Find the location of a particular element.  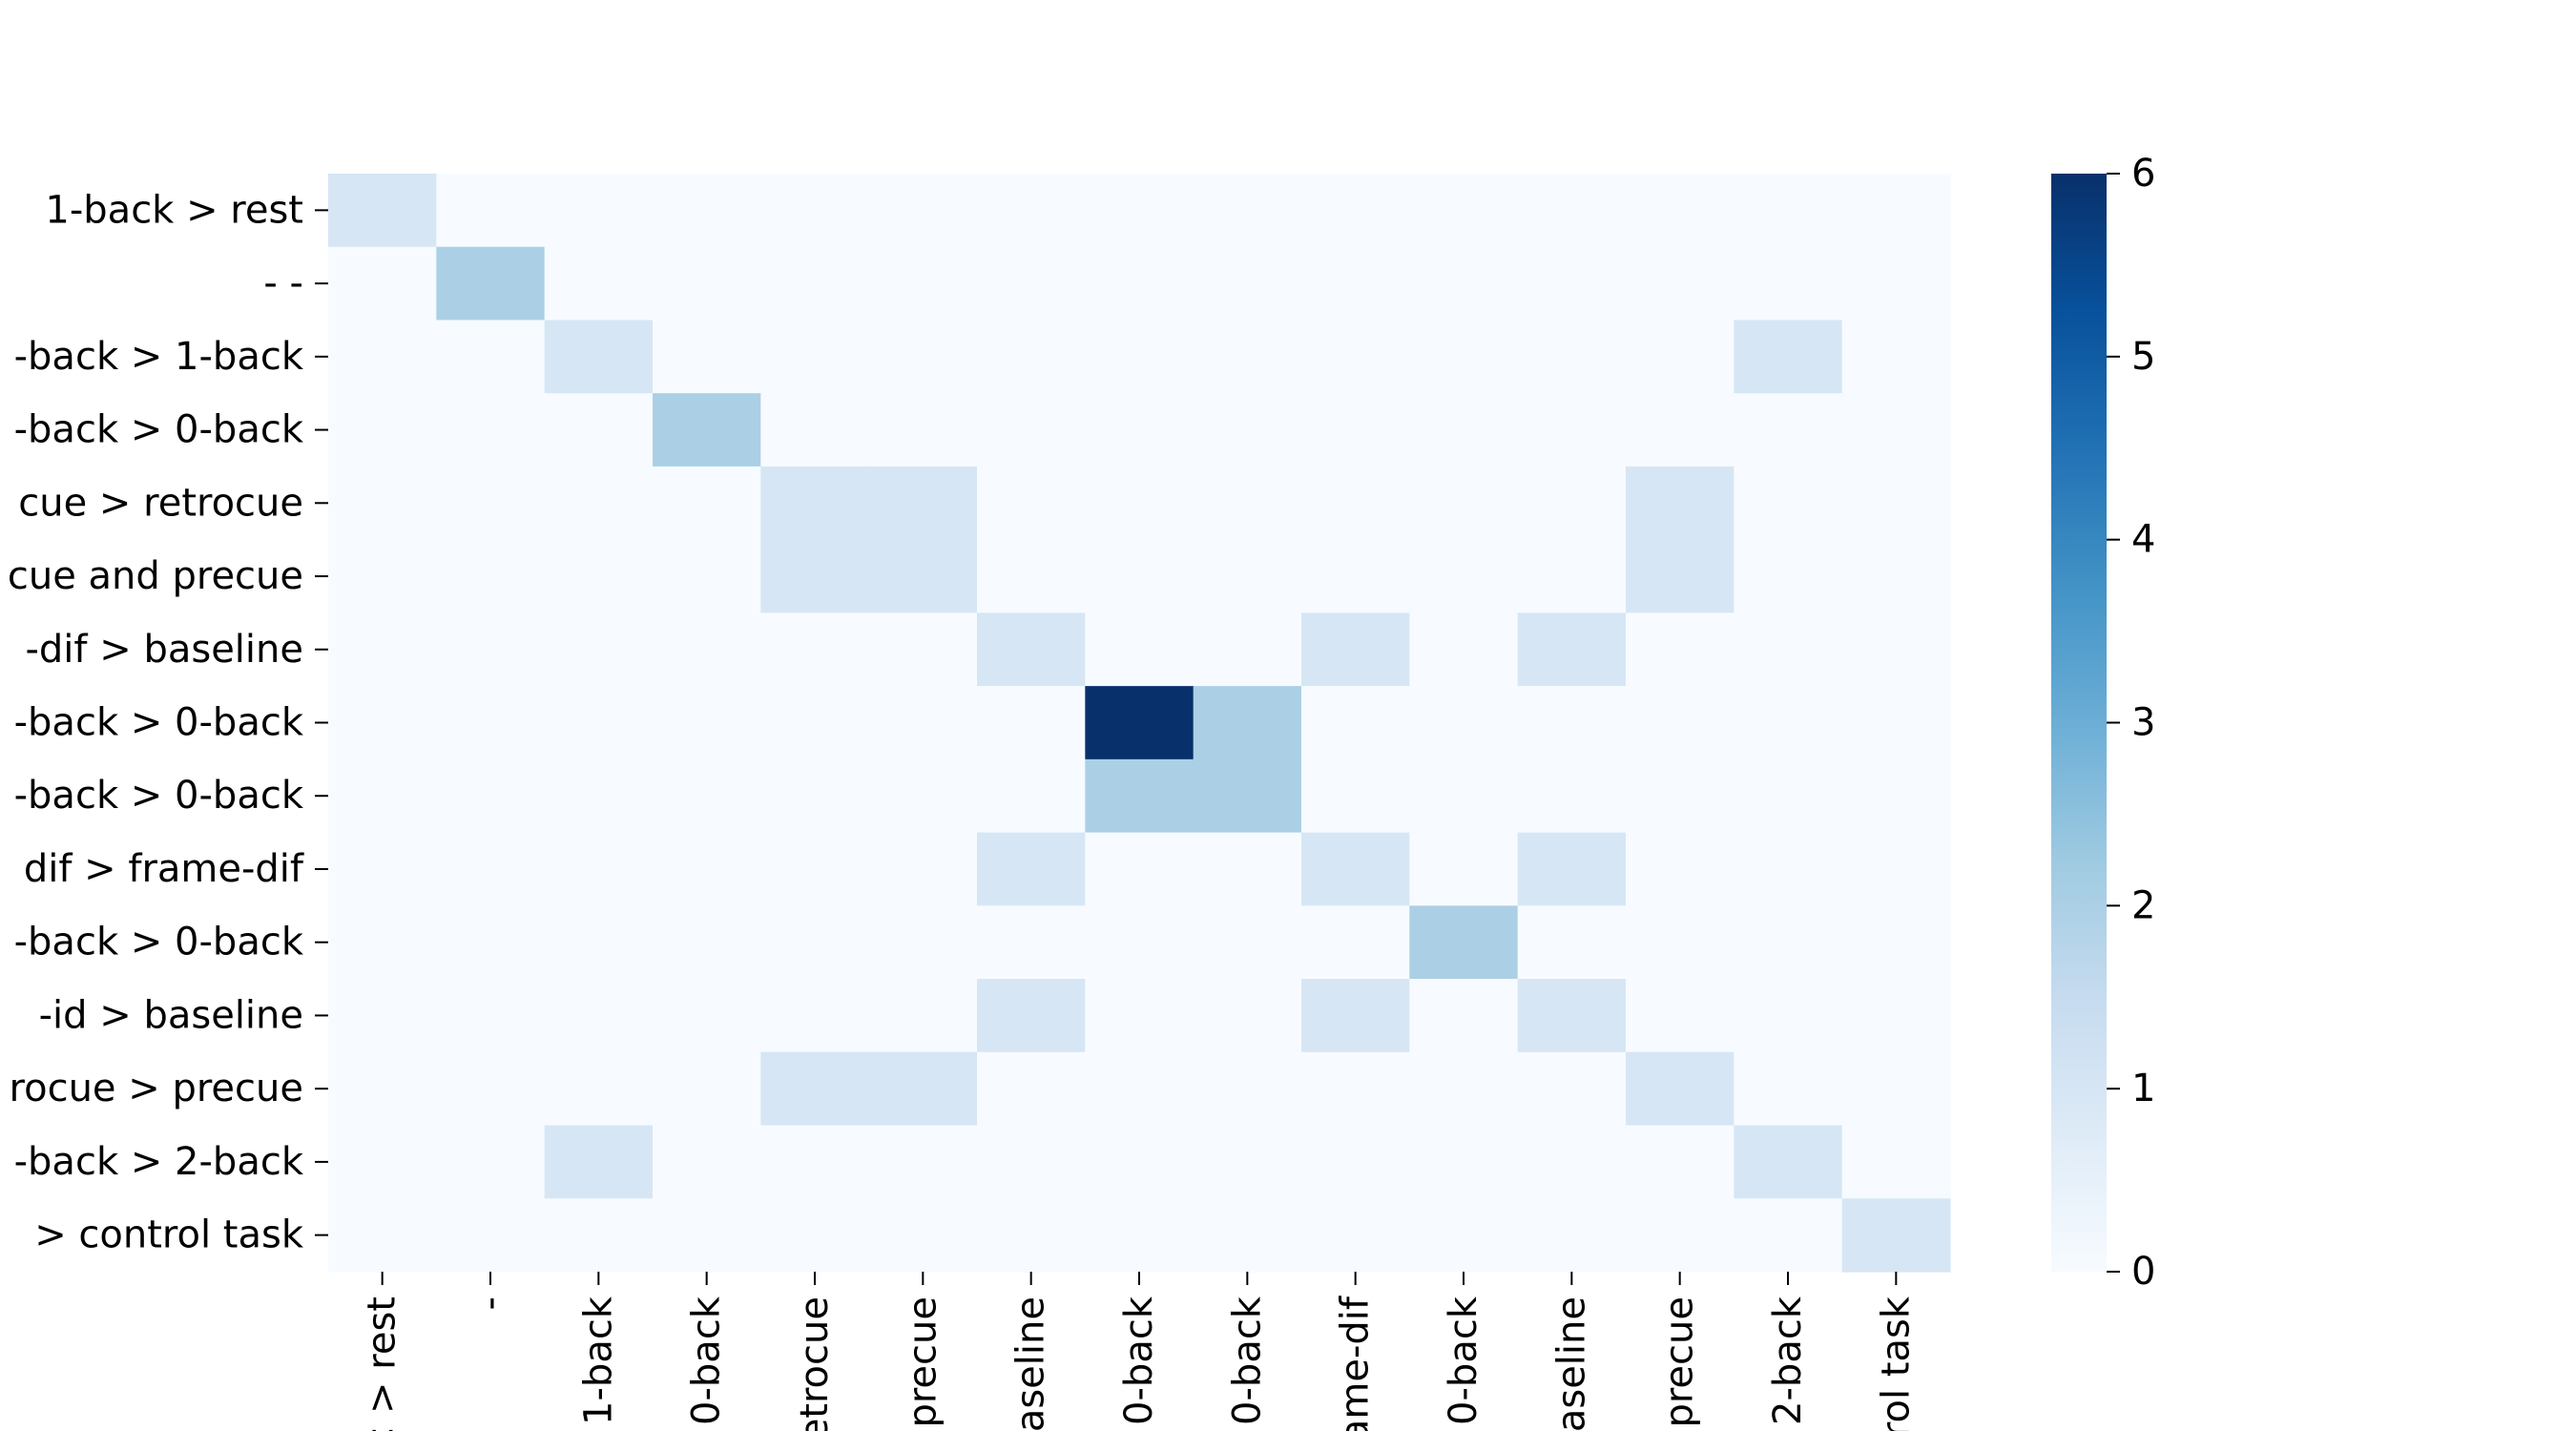

heatmap-cell-r14-c13 is located at coordinates (1788, 1236).